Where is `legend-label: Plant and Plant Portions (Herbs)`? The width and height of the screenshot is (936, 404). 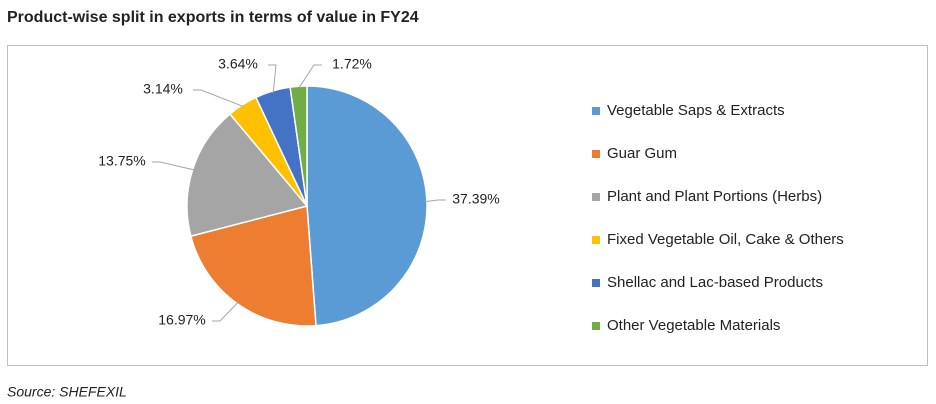 legend-label: Plant and Plant Portions (Herbs) is located at coordinates (714, 196).